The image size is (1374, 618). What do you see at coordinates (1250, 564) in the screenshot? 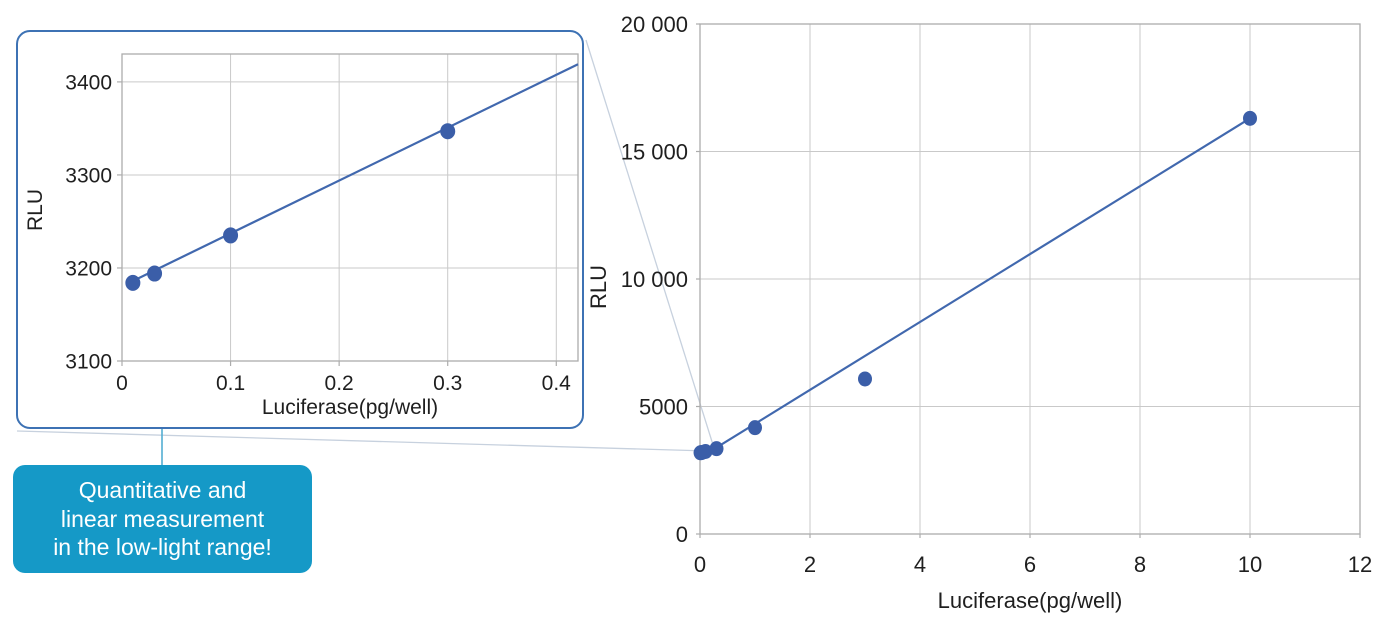
I see `x-tick-label: 10` at bounding box center [1250, 564].